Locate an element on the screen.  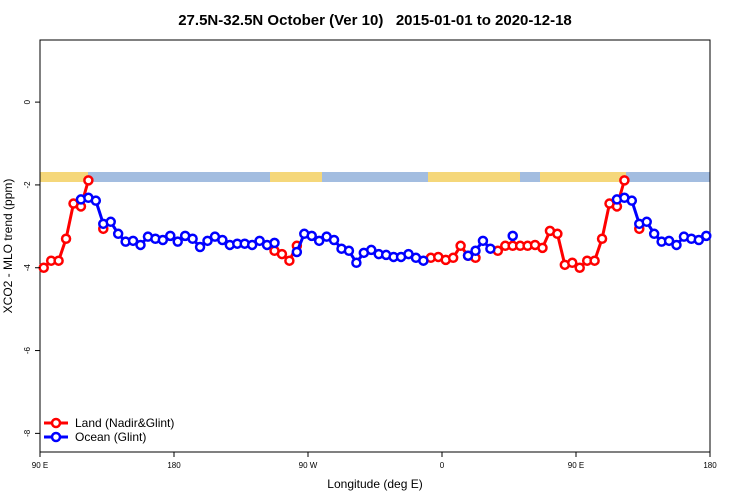
y-tick-label: -6 is located at coordinates (27, 350).